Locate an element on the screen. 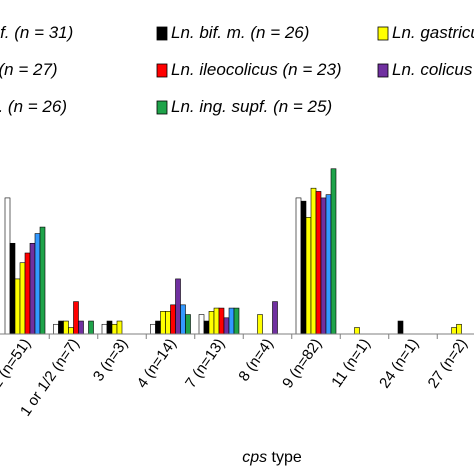  legend-label-ln-cerv-supf-n-31: Ln. cerv. supf. (n = 31) is located at coordinates (36, 32).